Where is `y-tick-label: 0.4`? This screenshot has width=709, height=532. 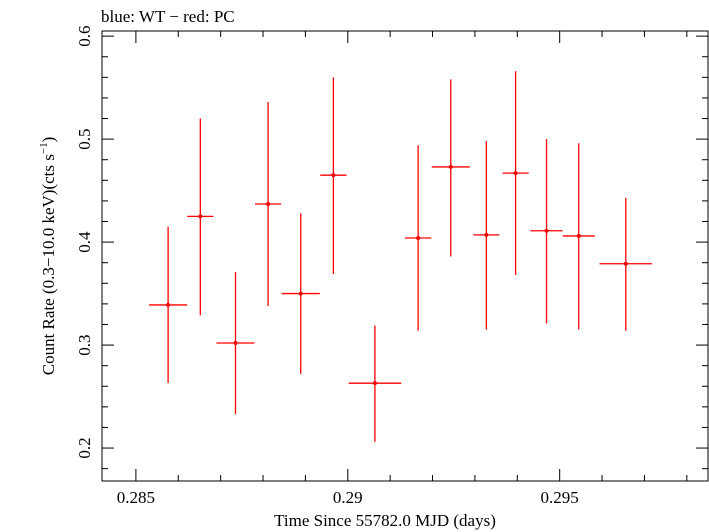
y-tick-label: 0.4 is located at coordinates (84, 242).